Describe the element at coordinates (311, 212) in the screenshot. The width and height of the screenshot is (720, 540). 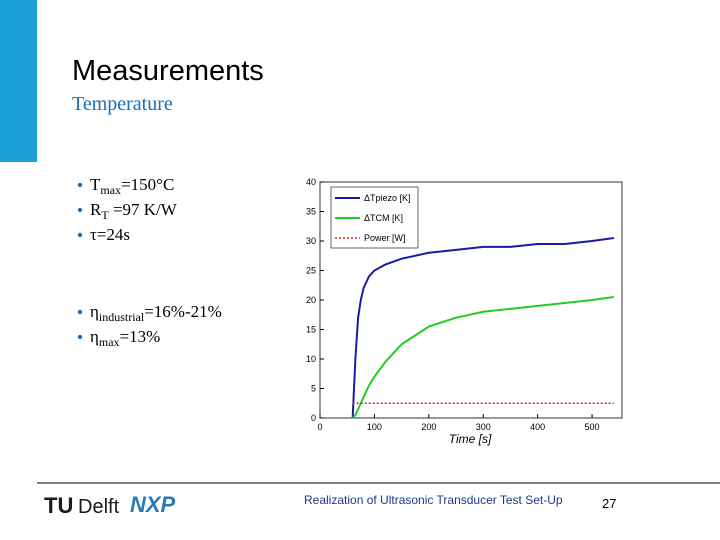
I see `y-tick-label: 35` at that location.